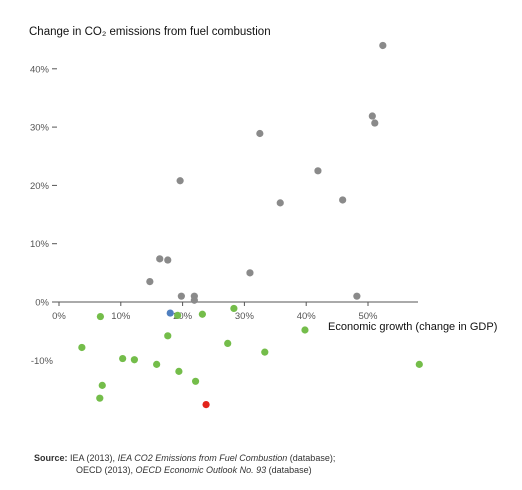  Describe the element at coordinates (94, 458) in the screenshot. I see `source-1-pre: IEA (2013),` at that location.